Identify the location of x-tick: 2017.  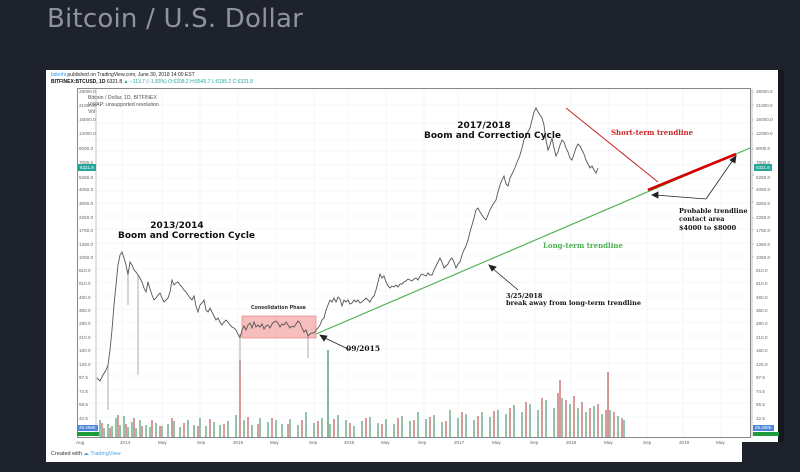
(459, 442).